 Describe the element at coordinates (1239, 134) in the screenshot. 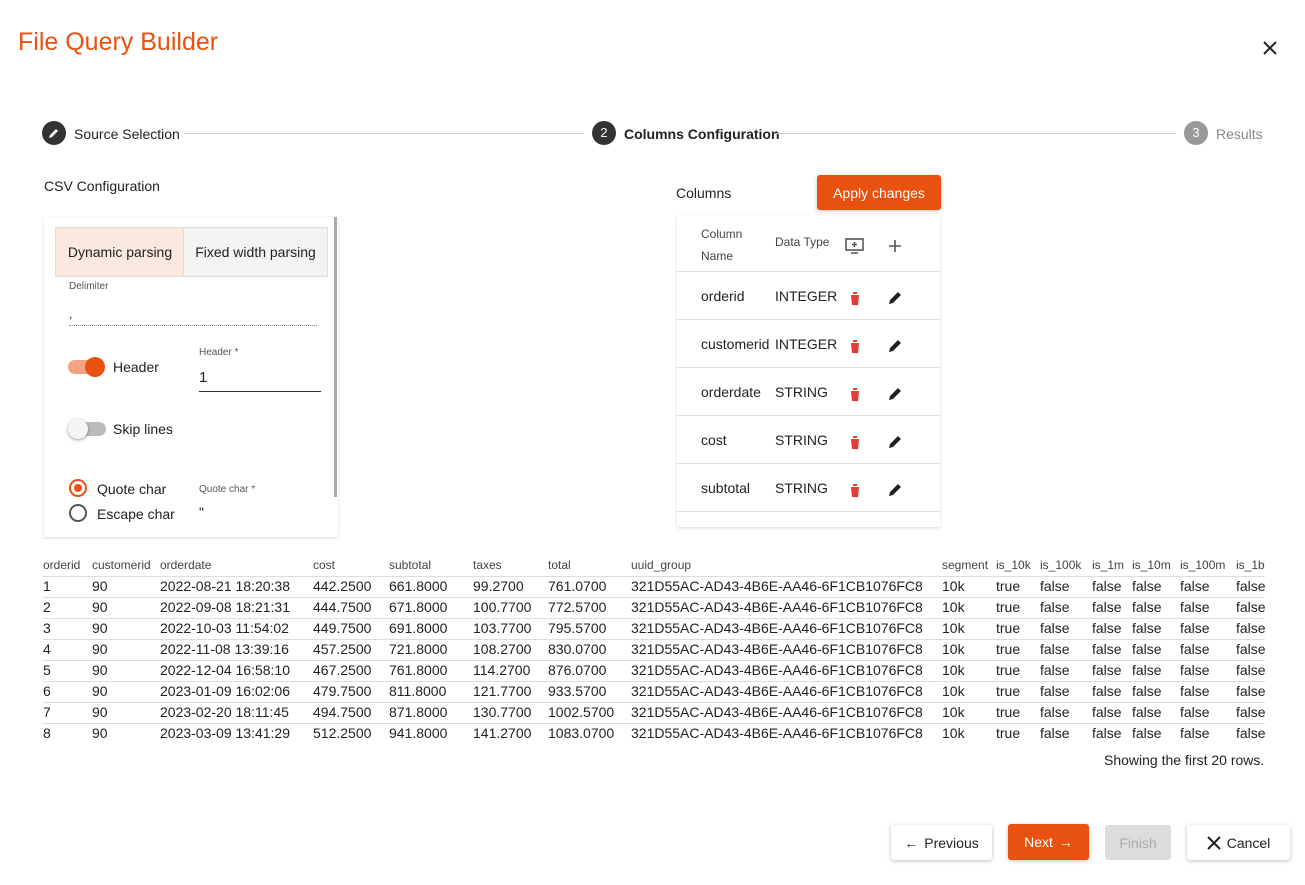

I see `step-label: Results` at that location.